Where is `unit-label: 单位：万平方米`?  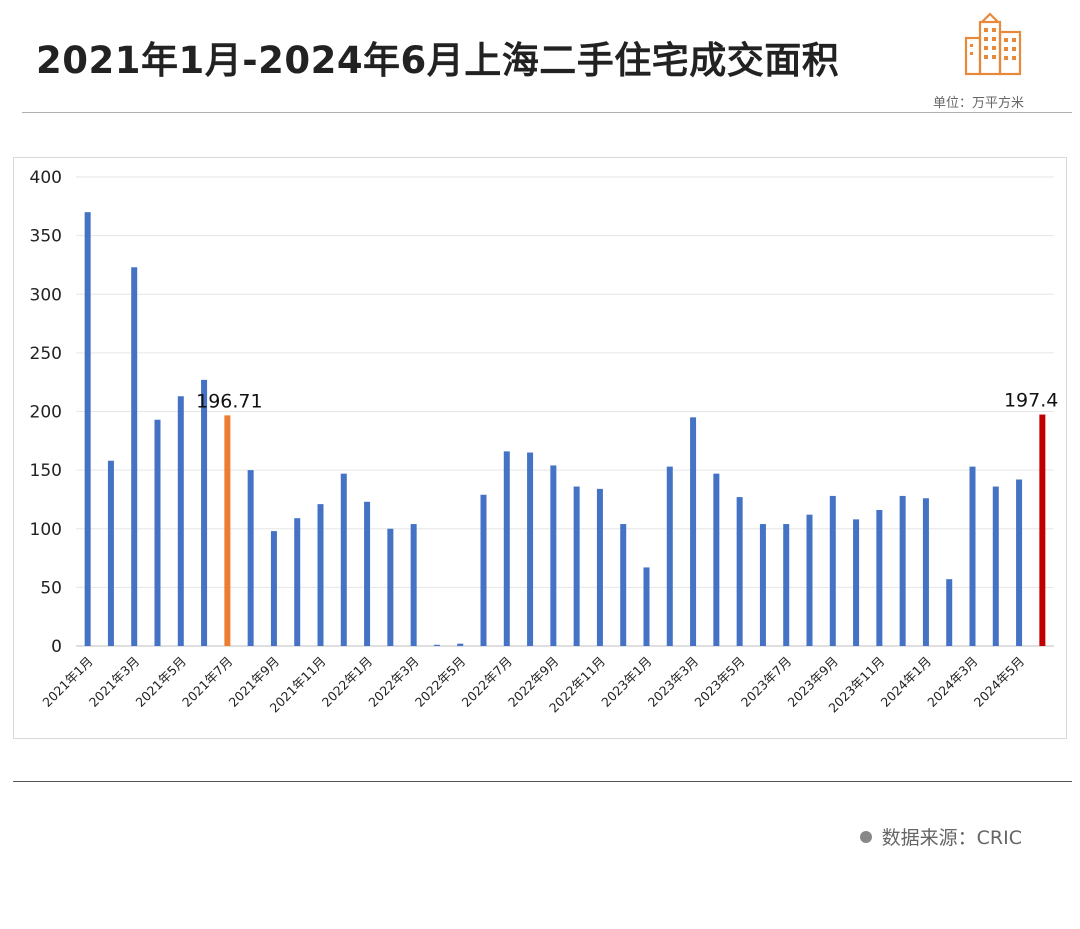
unit-label: 单位：万平方米 is located at coordinates (978, 103).